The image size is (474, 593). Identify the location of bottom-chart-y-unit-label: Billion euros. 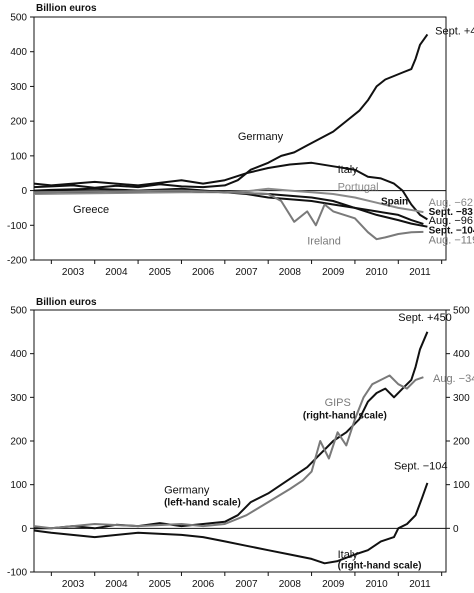
(66, 302).